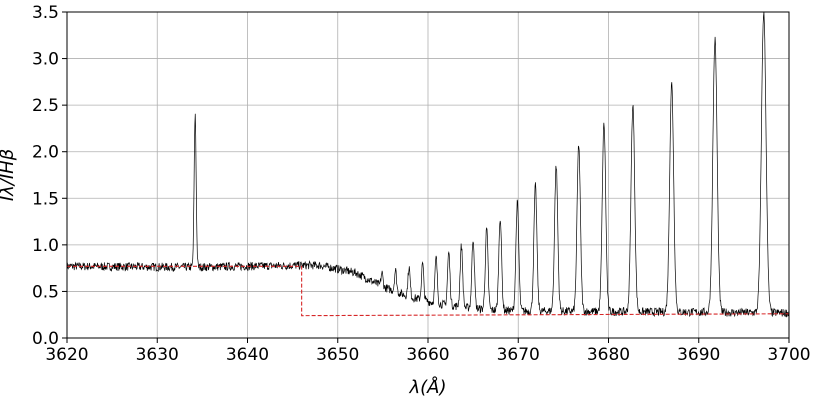 This screenshot has width=830, height=415. Describe the element at coordinates (788, 355) in the screenshot. I see `x-tick-label: 3700` at that location.